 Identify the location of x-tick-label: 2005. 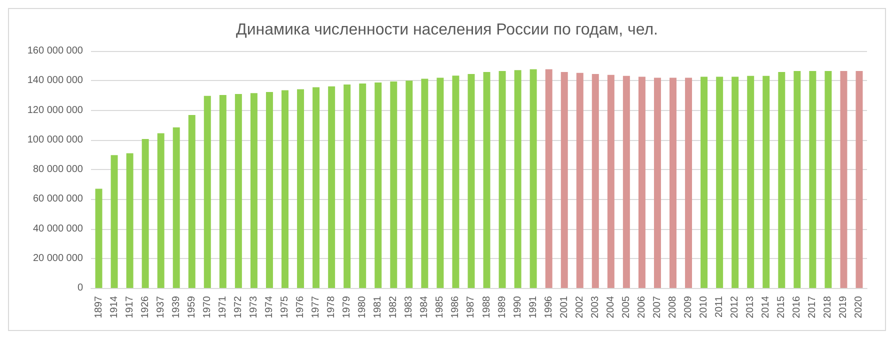
(626, 307).